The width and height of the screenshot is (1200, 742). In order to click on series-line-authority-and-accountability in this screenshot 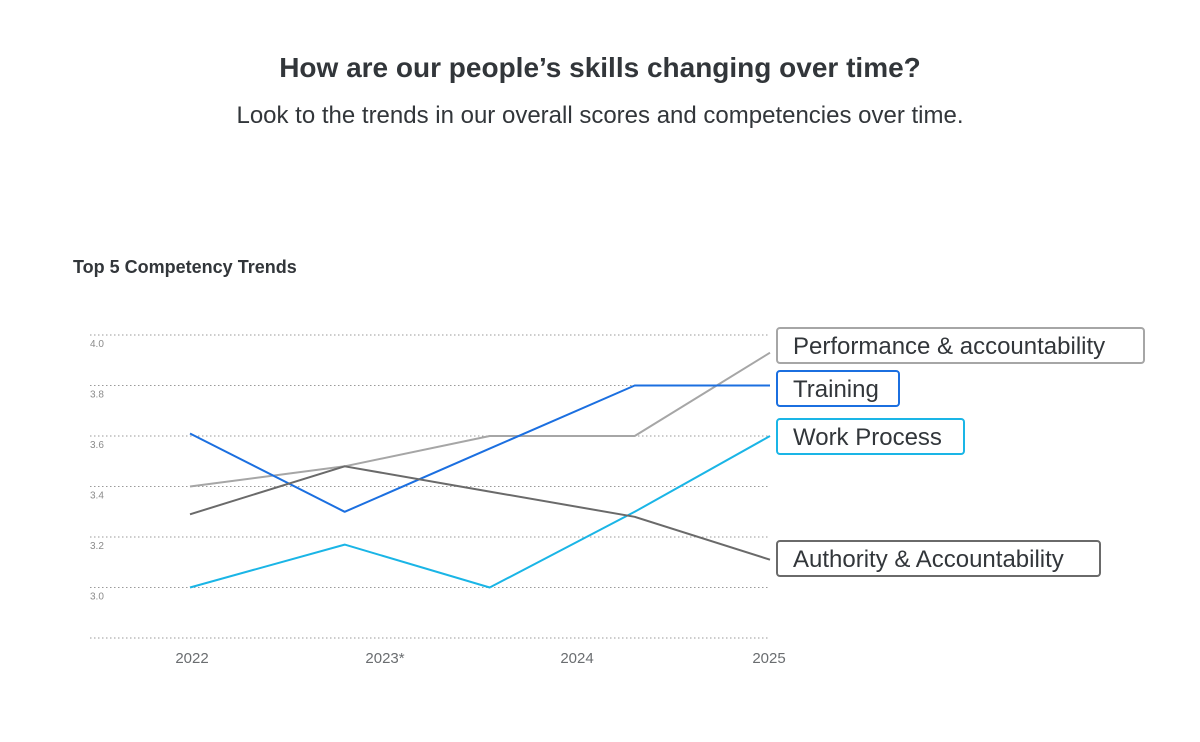, I will do `click(480, 513)`.